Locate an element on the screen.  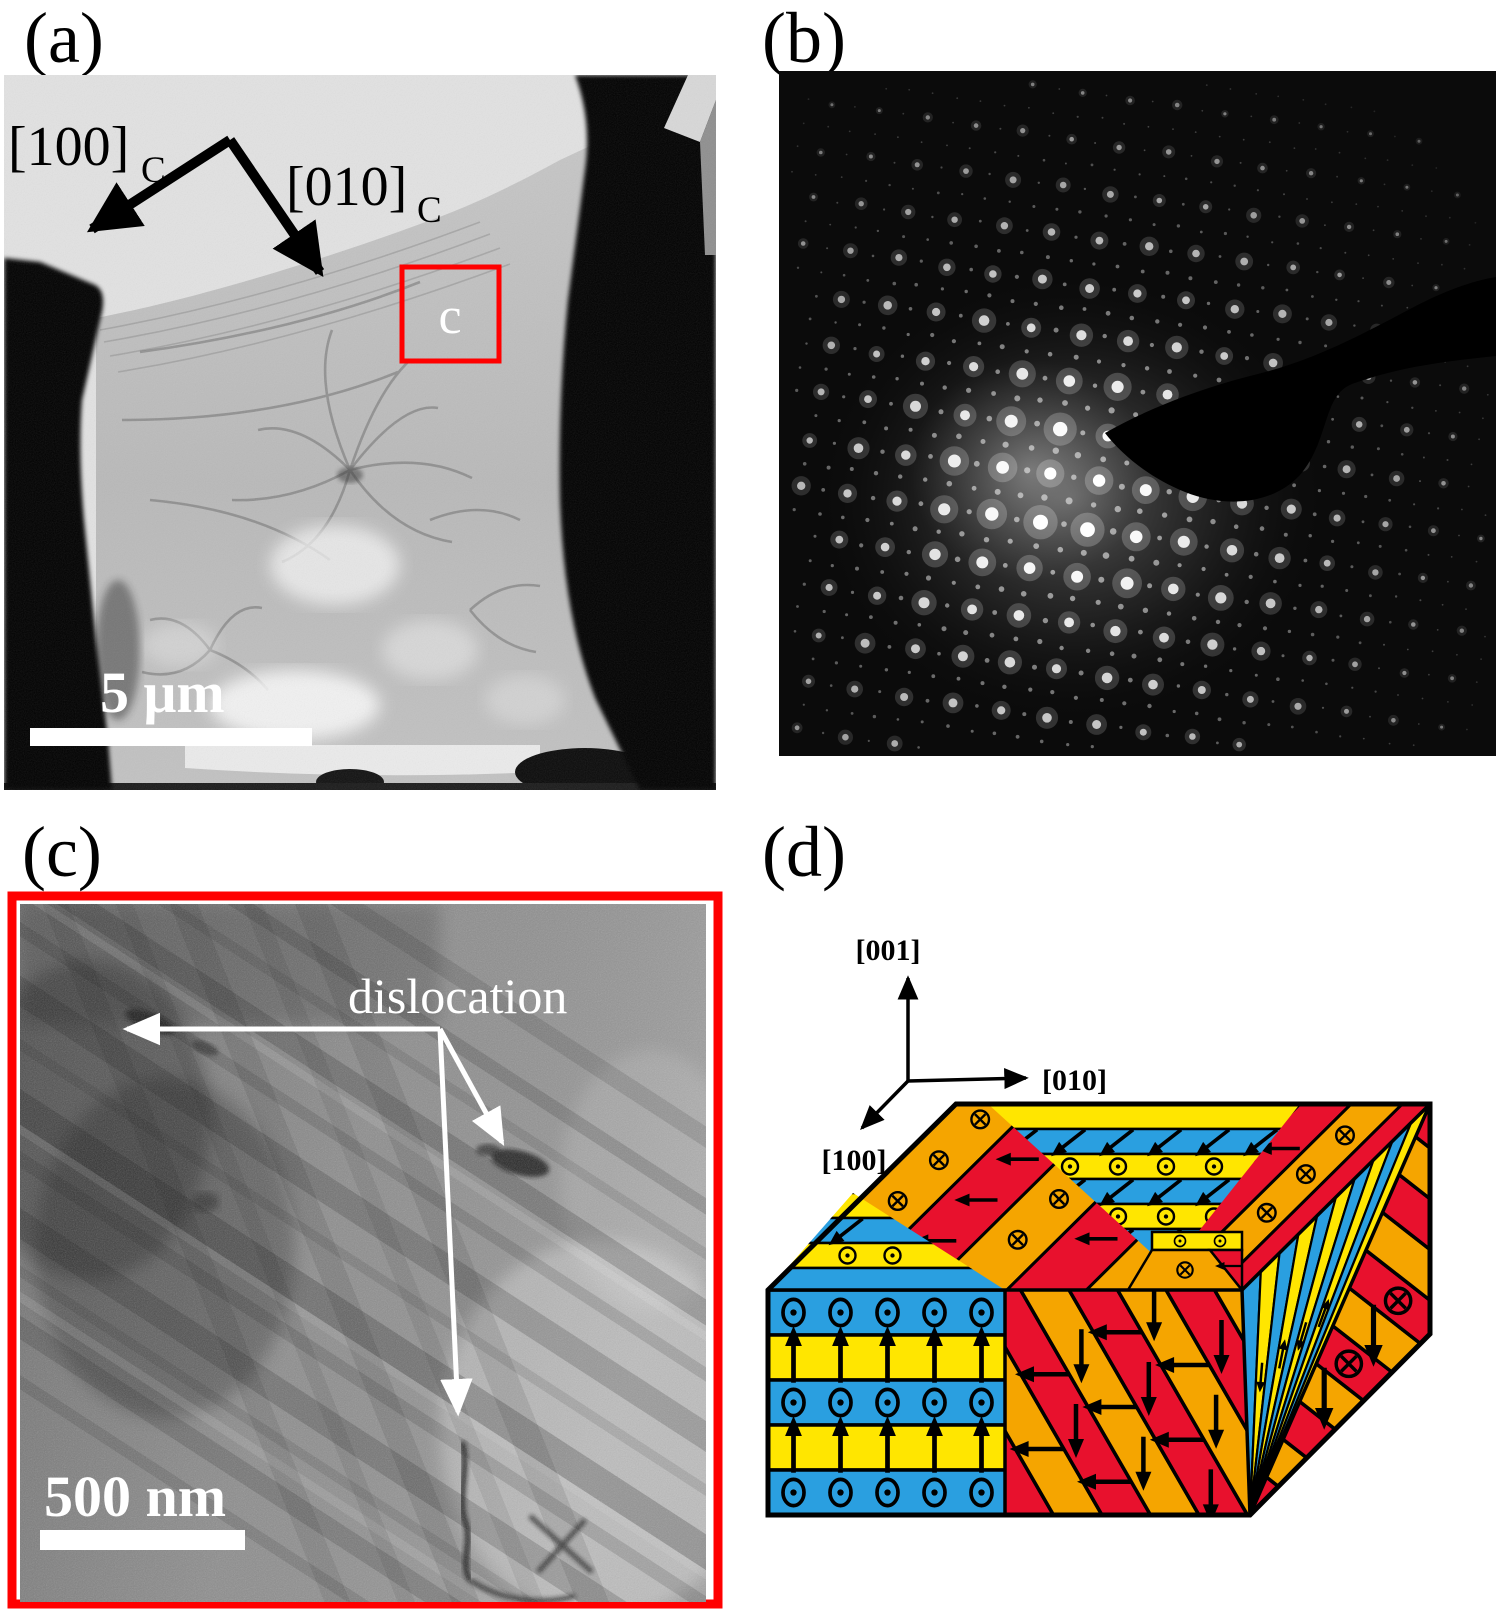
panel-a-label: (a) is located at coordinates (64, 39).